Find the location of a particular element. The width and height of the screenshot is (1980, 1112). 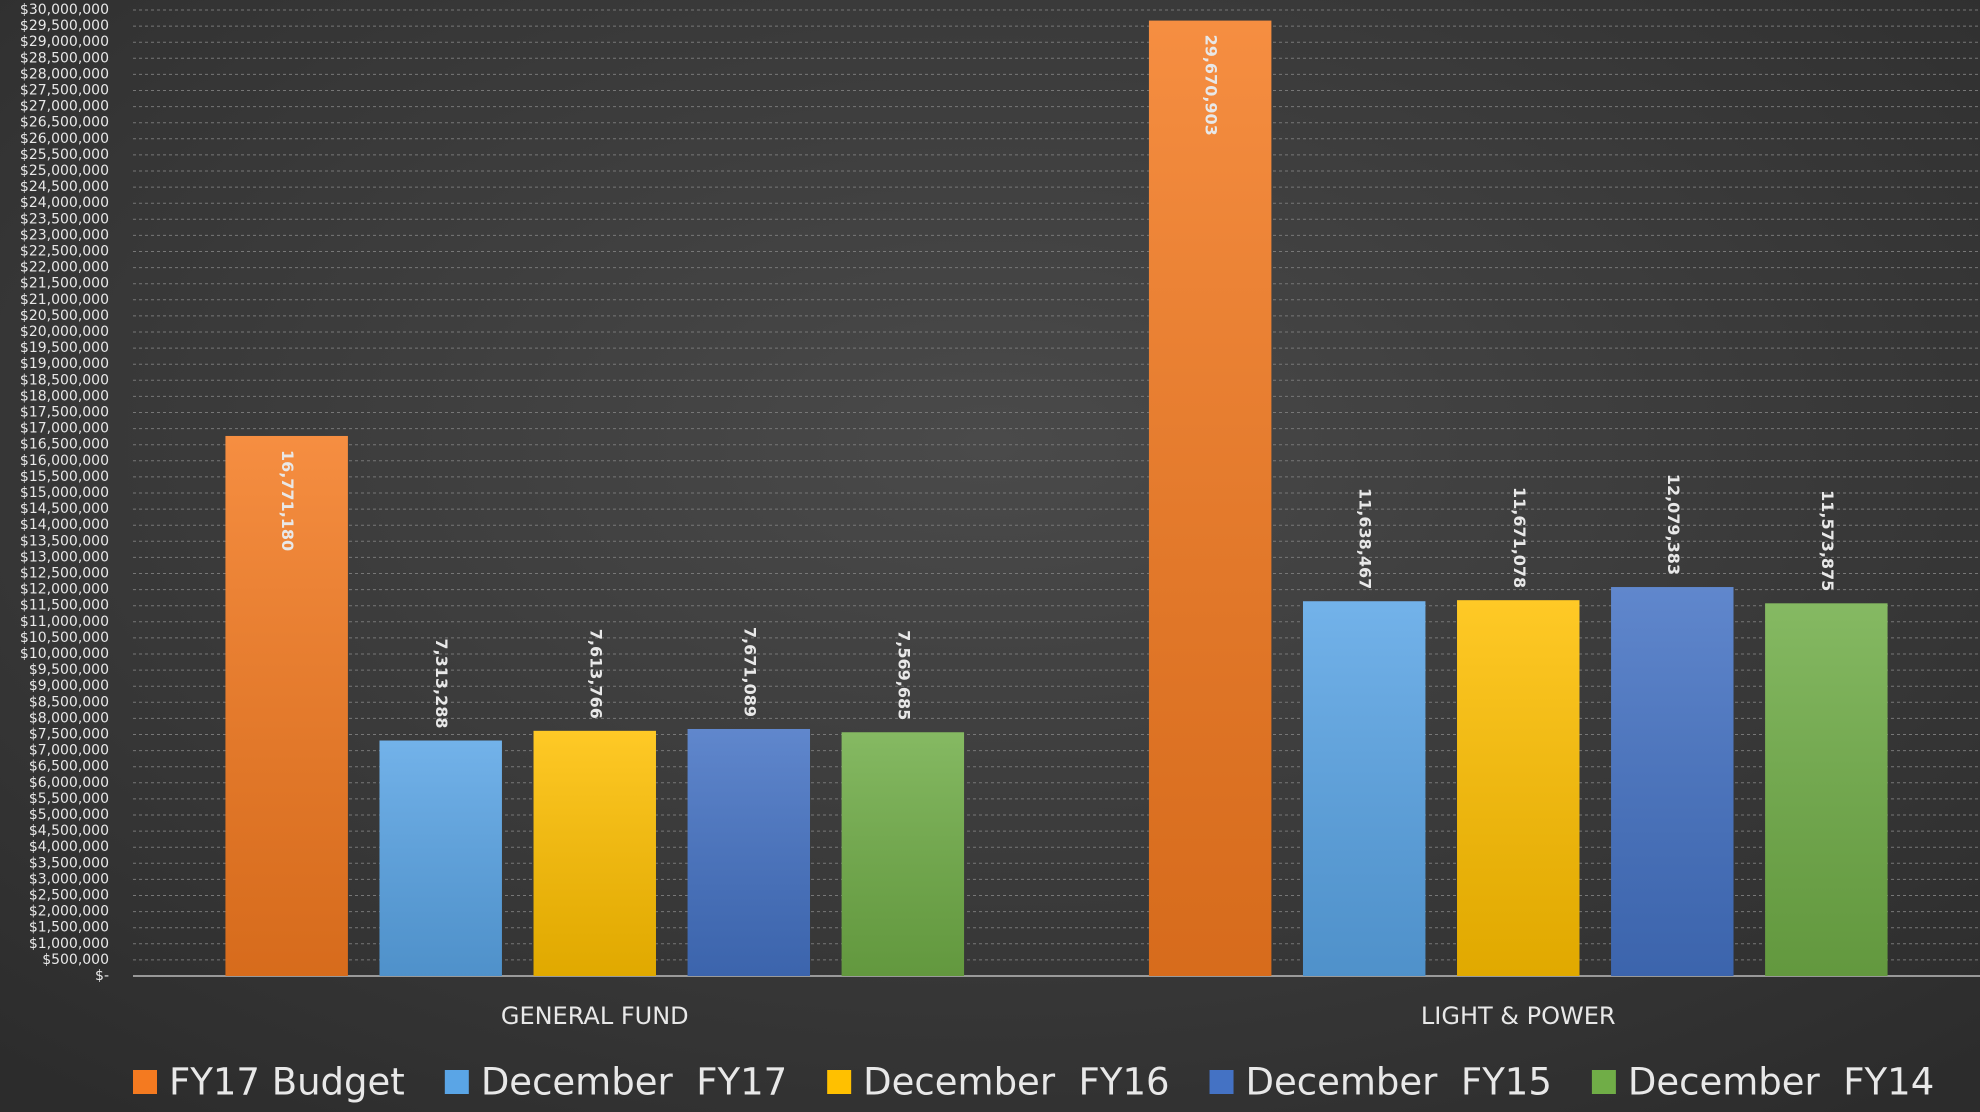

y-tick-label: $25,500,000 is located at coordinates (64, 155).